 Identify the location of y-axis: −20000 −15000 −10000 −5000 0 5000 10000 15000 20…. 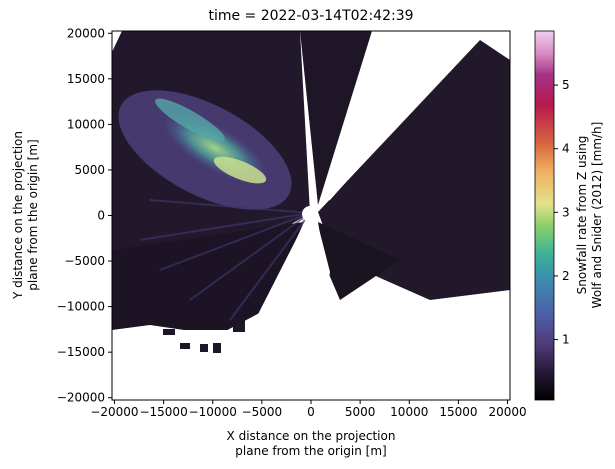
(84, 215).